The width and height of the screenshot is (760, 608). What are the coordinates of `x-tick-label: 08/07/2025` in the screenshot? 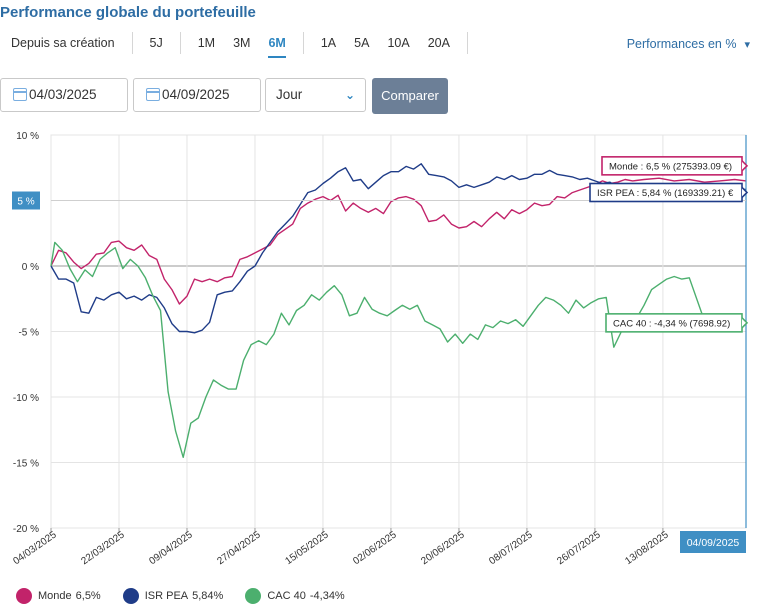 It's located at (511, 548).